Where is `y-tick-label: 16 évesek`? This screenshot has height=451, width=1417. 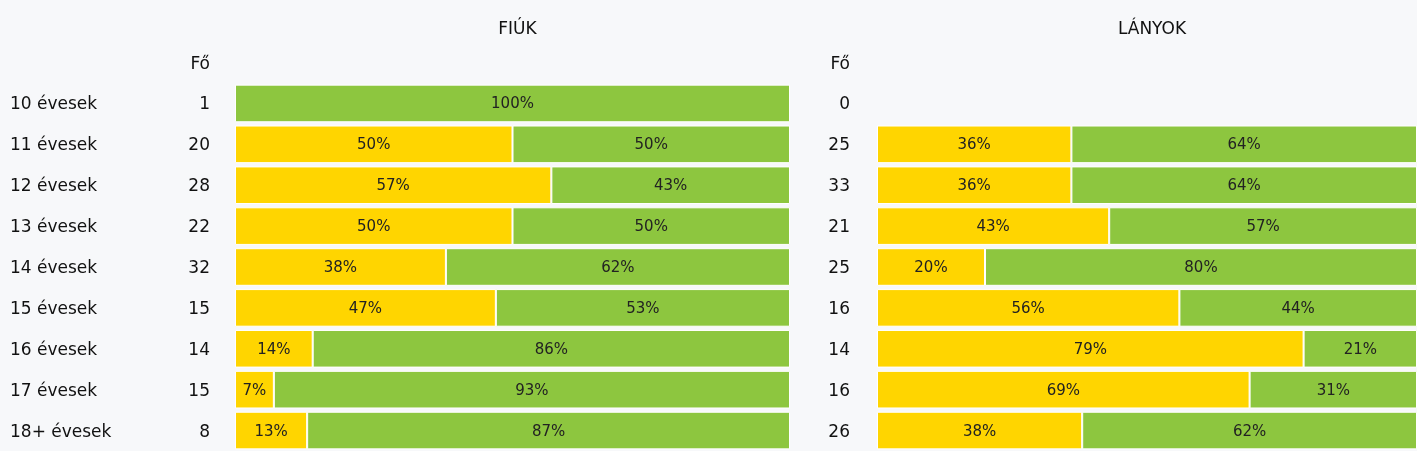
y-tick-label: 16 évesek is located at coordinates (54, 348).